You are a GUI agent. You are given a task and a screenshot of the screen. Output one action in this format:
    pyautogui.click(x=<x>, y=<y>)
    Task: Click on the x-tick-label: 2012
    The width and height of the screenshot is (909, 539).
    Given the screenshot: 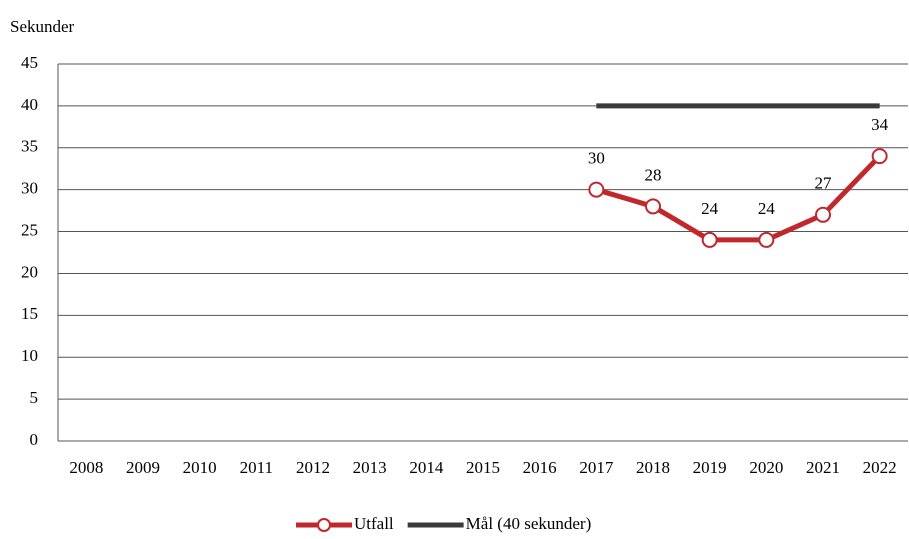 What is the action you would take?
    pyautogui.click(x=313, y=467)
    